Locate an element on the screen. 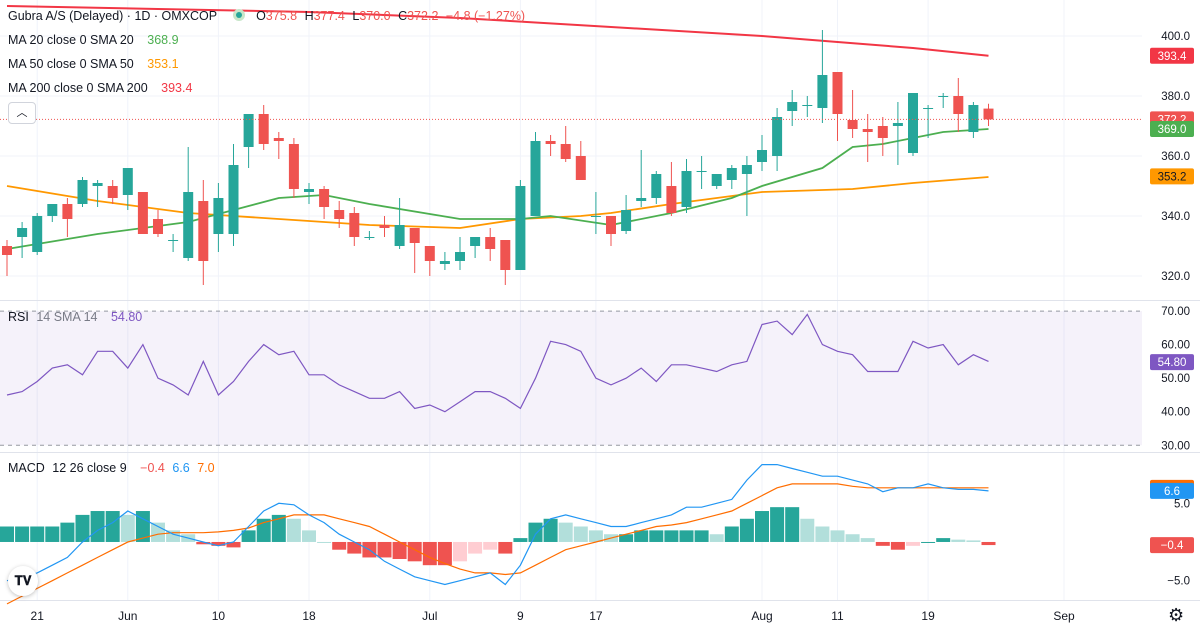 The height and width of the screenshot is (630, 1200). rsi-axis-tick: 40.00 is located at coordinates (1175, 413).